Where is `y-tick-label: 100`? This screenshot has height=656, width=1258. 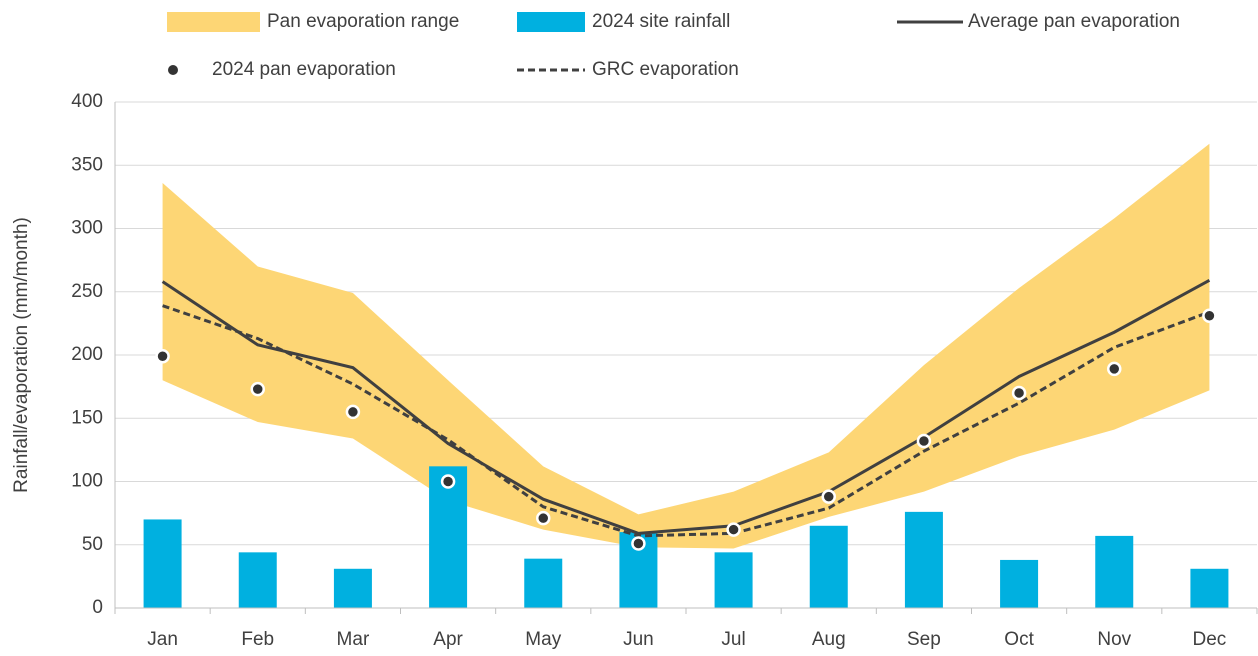
y-tick-label: 100 is located at coordinates (87, 481).